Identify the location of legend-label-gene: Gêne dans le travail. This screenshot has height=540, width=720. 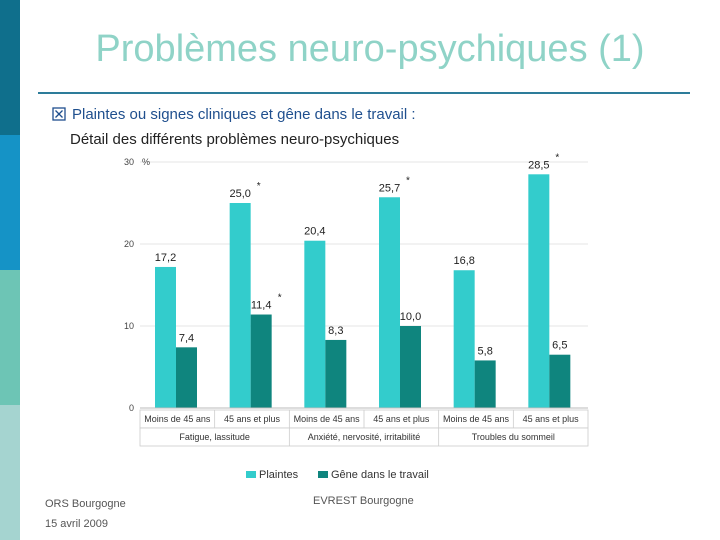
(380, 475).